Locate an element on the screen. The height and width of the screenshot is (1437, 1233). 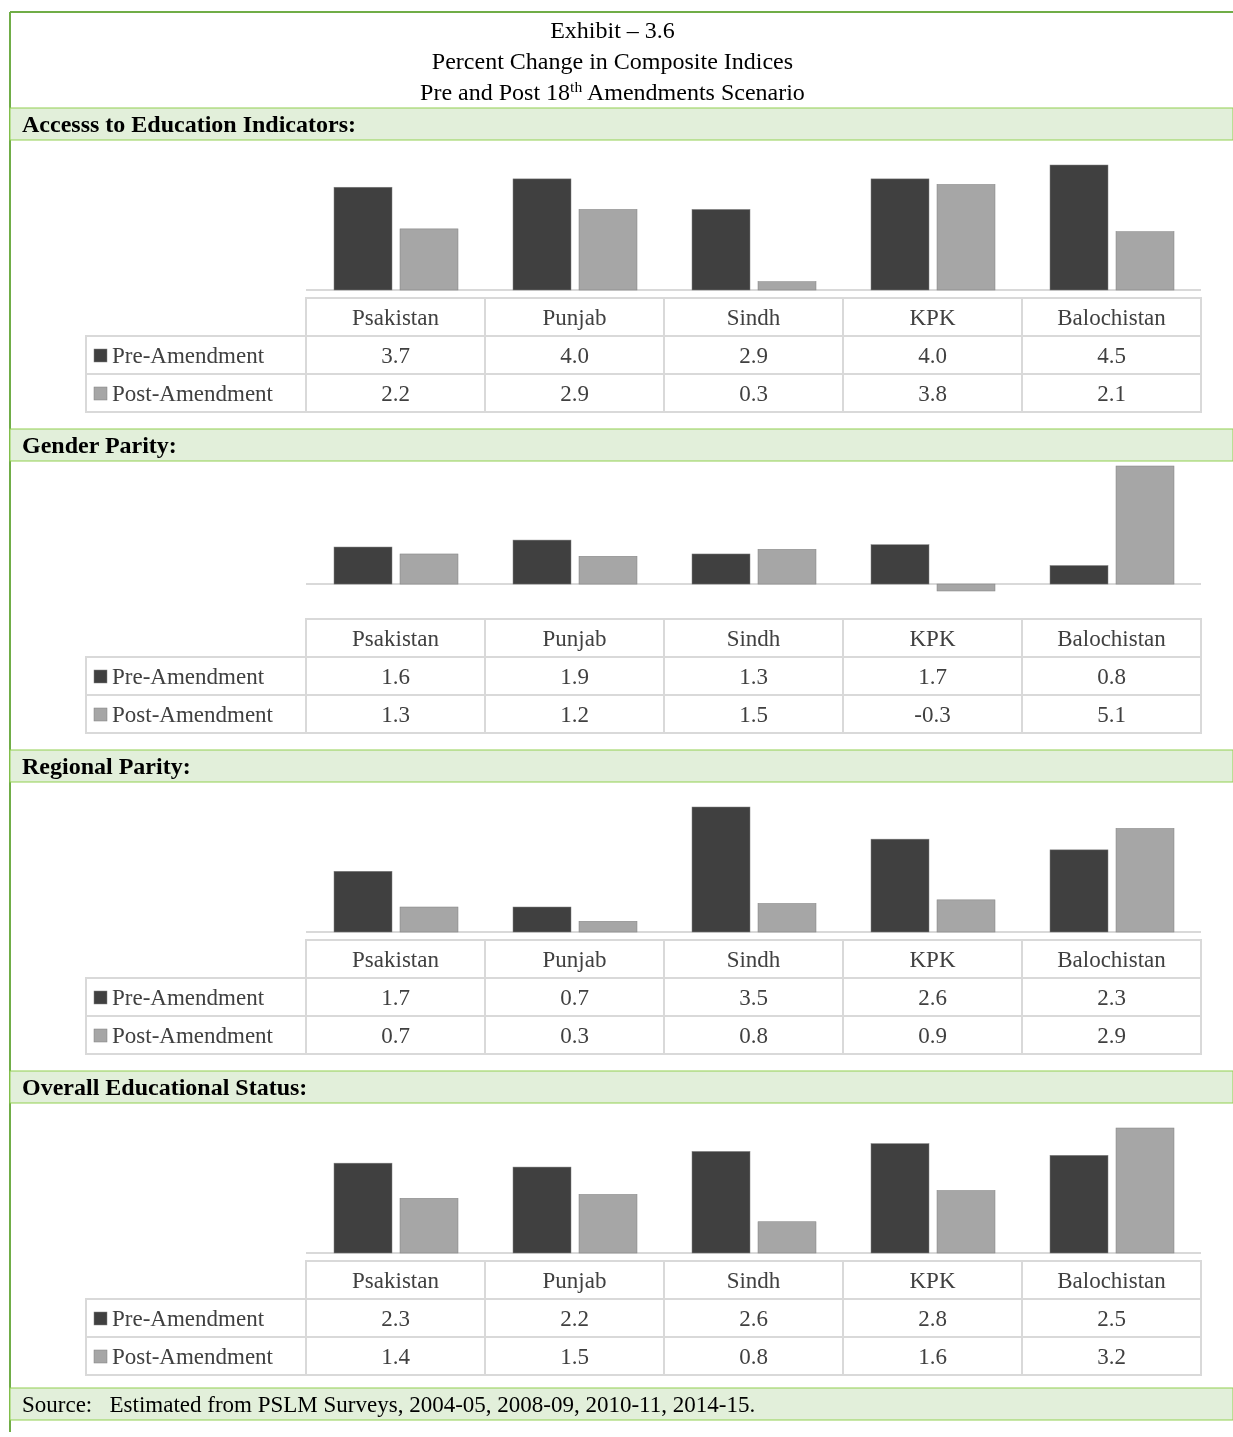
text: Regional Parity: is located at coordinates (106, 766).